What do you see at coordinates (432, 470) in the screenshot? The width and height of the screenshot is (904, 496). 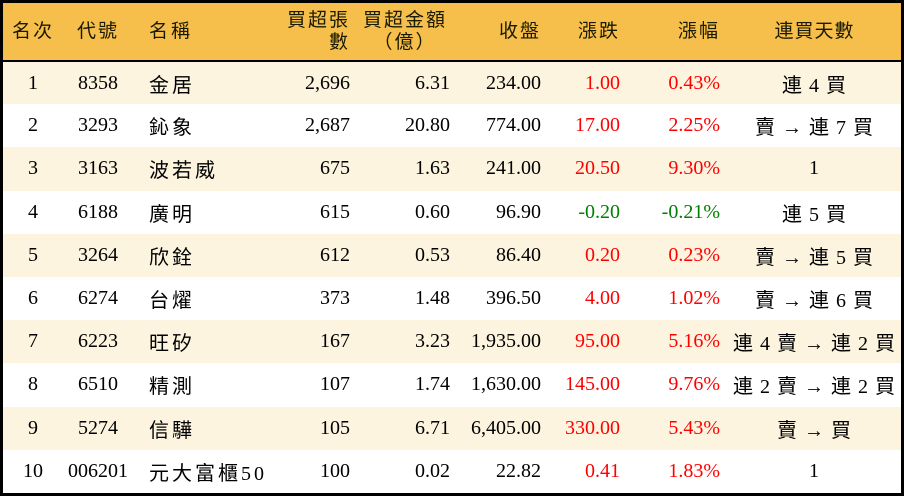 I see `amount-cell: 0.02` at bounding box center [432, 470].